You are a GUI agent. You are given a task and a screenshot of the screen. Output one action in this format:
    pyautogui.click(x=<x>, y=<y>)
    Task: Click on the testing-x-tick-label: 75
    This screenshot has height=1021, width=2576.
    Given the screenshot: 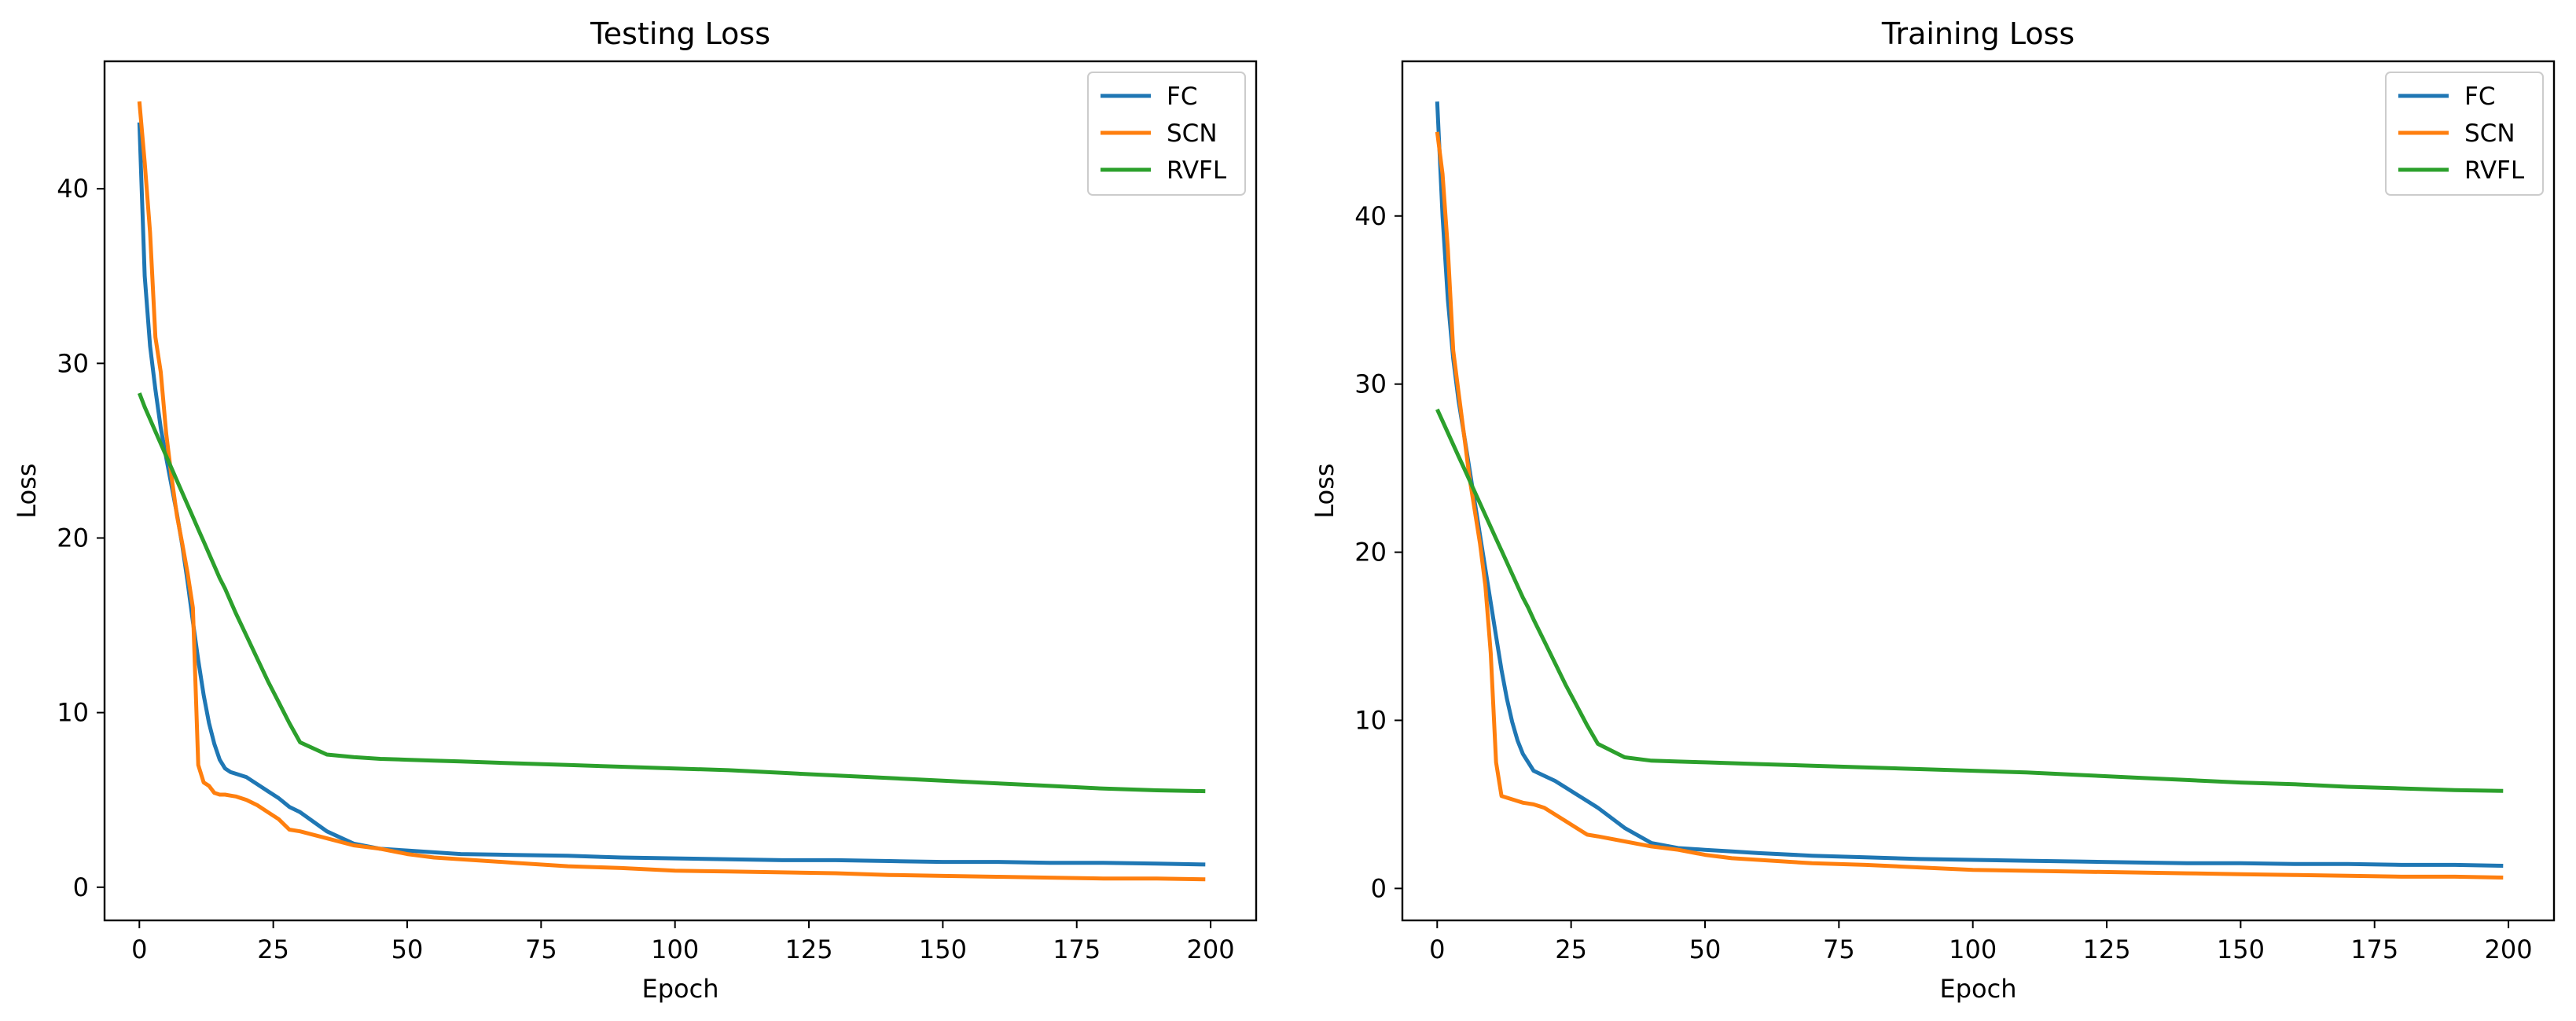 What is the action you would take?
    pyautogui.click(x=541, y=950)
    